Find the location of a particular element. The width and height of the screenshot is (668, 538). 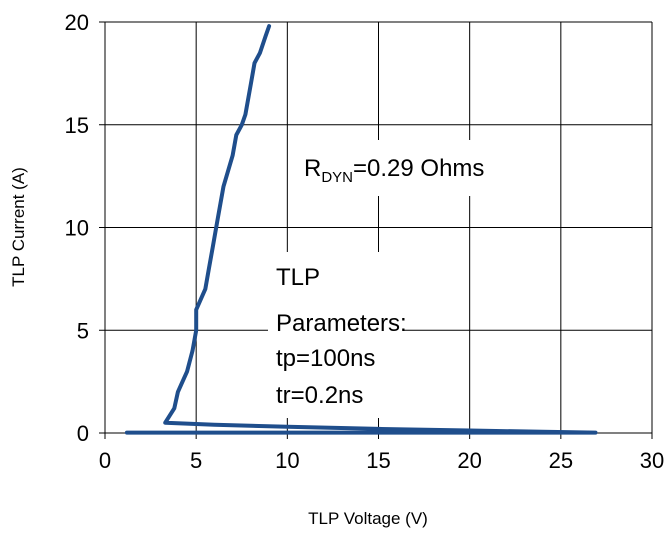

tlp-parameters-annotation: TLP Parameters: tp=100ns tr=0.2ns is located at coordinates (344, 336).